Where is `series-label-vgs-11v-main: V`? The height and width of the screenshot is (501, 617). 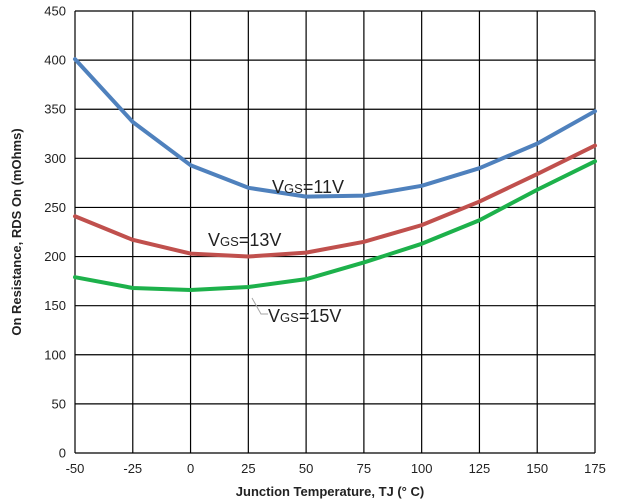
series-label-vgs-11v-main: V is located at coordinates (278, 187).